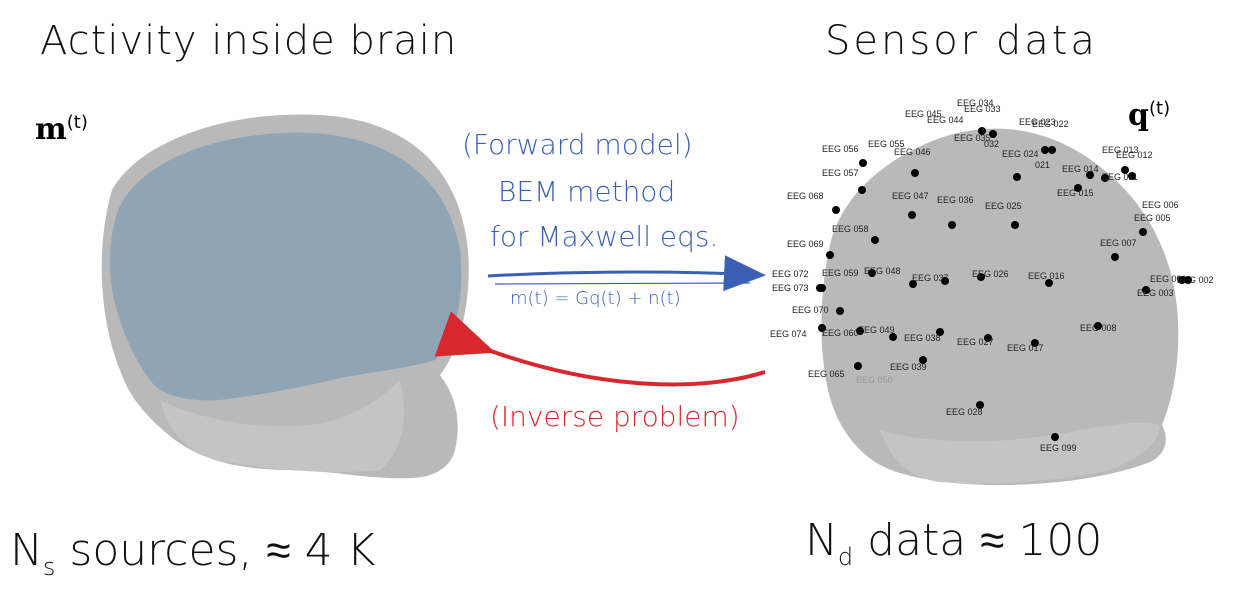 This screenshot has width=1239, height=594. I want to click on electrode-label: EEG 065, so click(826, 374).